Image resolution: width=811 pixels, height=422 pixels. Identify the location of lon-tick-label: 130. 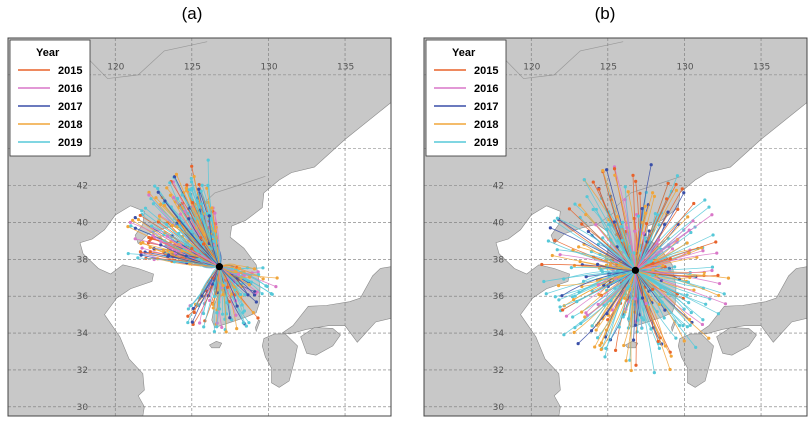
(684, 68).